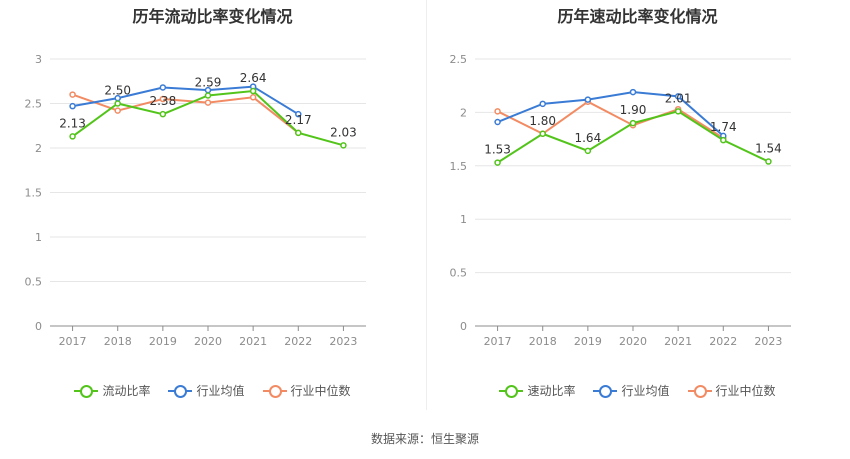 The width and height of the screenshot is (850, 459). I want to click on data-label: 1.90, so click(633, 110).